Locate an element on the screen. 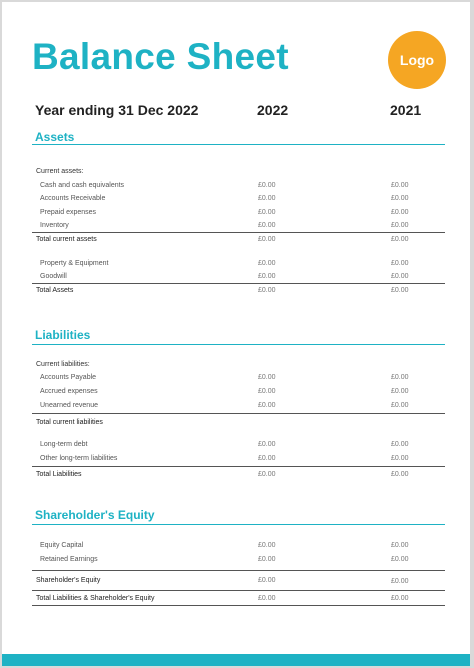 Image resolution: width=474 pixels, height=668 pixels. equity-section-title: Shareholder's Equity is located at coordinates (95, 515).